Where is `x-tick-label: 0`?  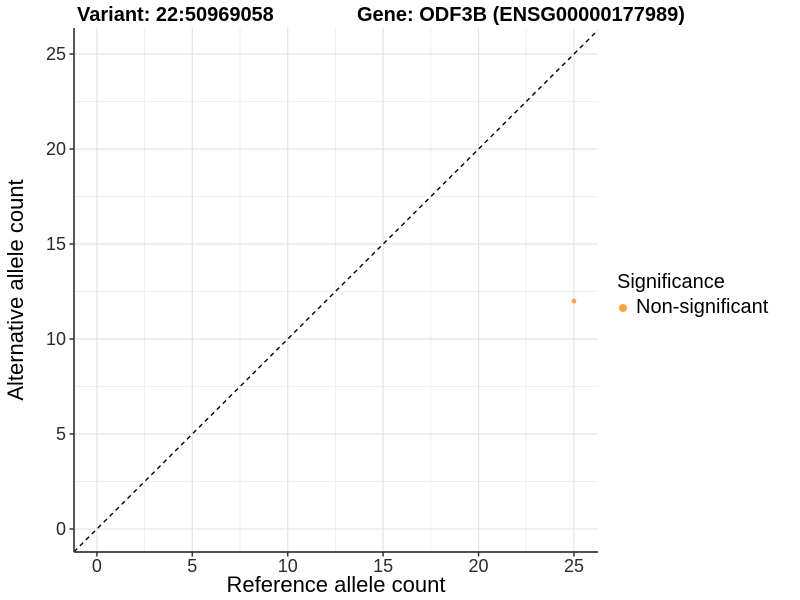
x-tick-label: 0 is located at coordinates (96, 566).